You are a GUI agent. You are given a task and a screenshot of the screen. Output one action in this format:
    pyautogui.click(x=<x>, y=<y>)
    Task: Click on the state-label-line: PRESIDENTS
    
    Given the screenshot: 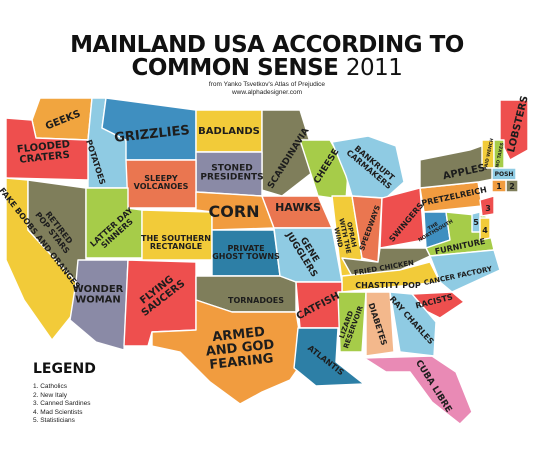 What is the action you would take?
    pyautogui.click(x=231, y=177)
    